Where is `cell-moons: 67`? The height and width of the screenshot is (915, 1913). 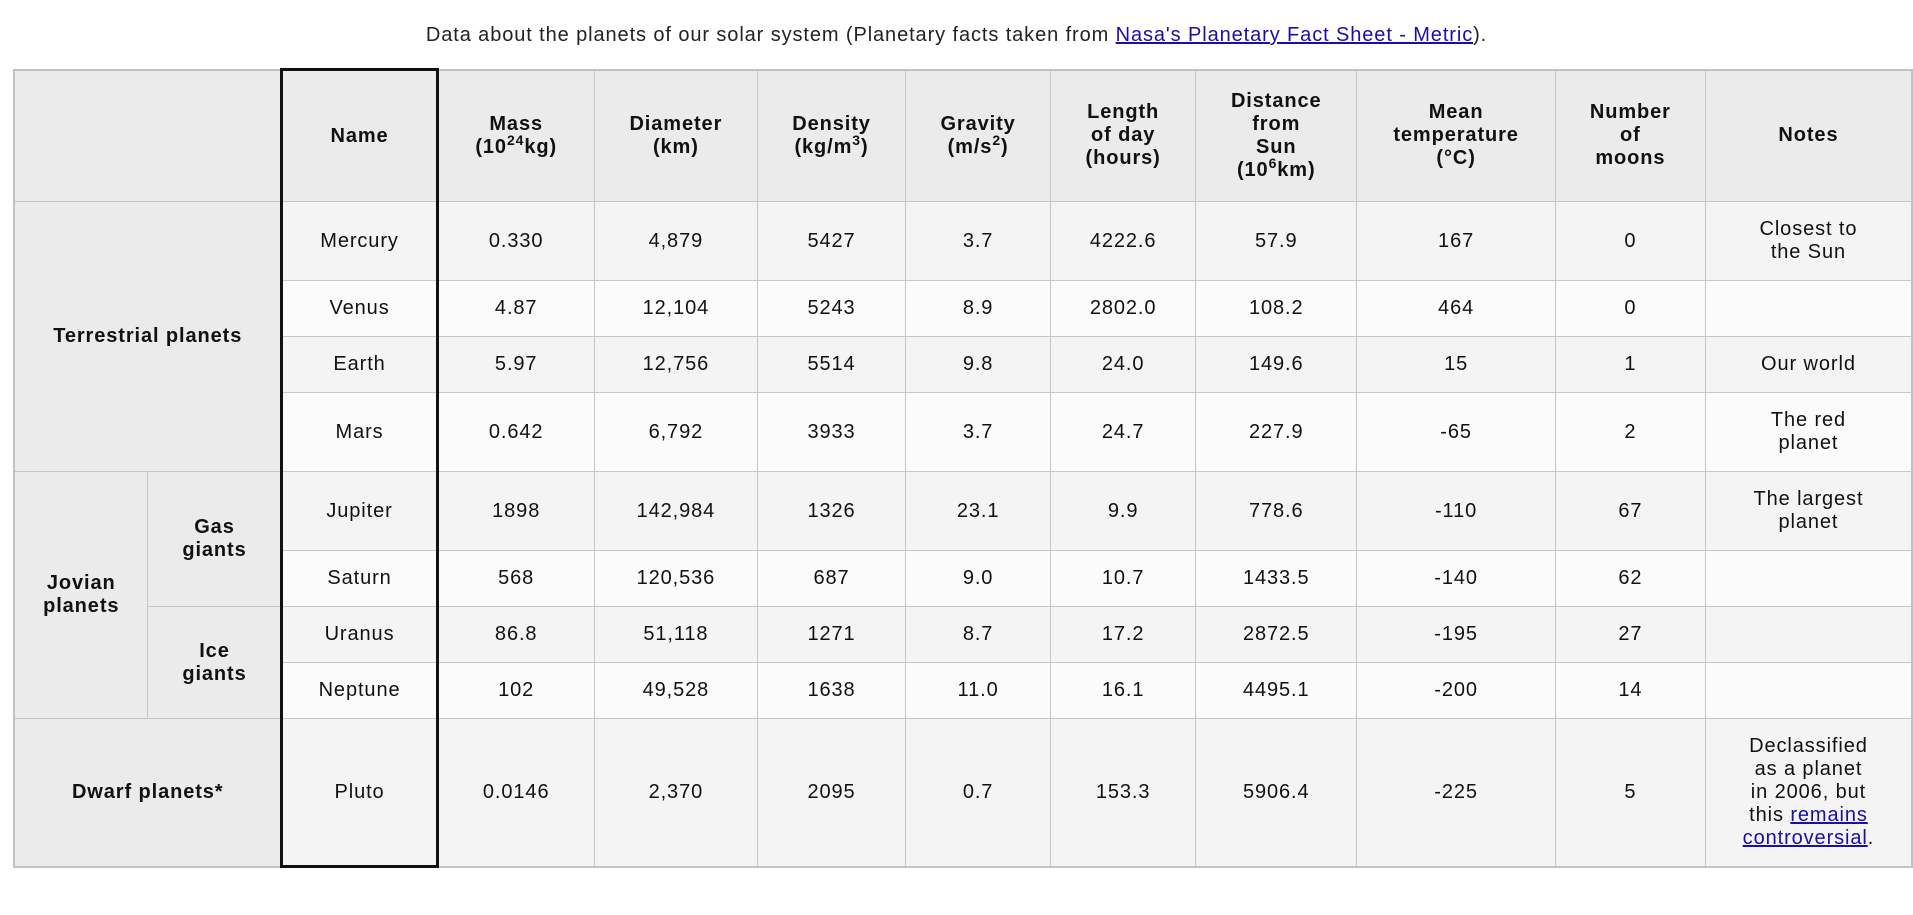
cell-moons: 67 is located at coordinates (1630, 511).